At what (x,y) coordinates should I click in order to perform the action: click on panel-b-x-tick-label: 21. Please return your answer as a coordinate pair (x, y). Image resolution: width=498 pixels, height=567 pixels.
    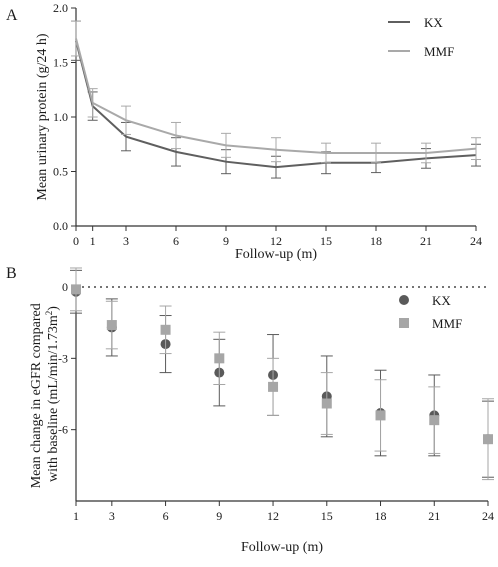
    Looking at the image, I should click on (434, 516).